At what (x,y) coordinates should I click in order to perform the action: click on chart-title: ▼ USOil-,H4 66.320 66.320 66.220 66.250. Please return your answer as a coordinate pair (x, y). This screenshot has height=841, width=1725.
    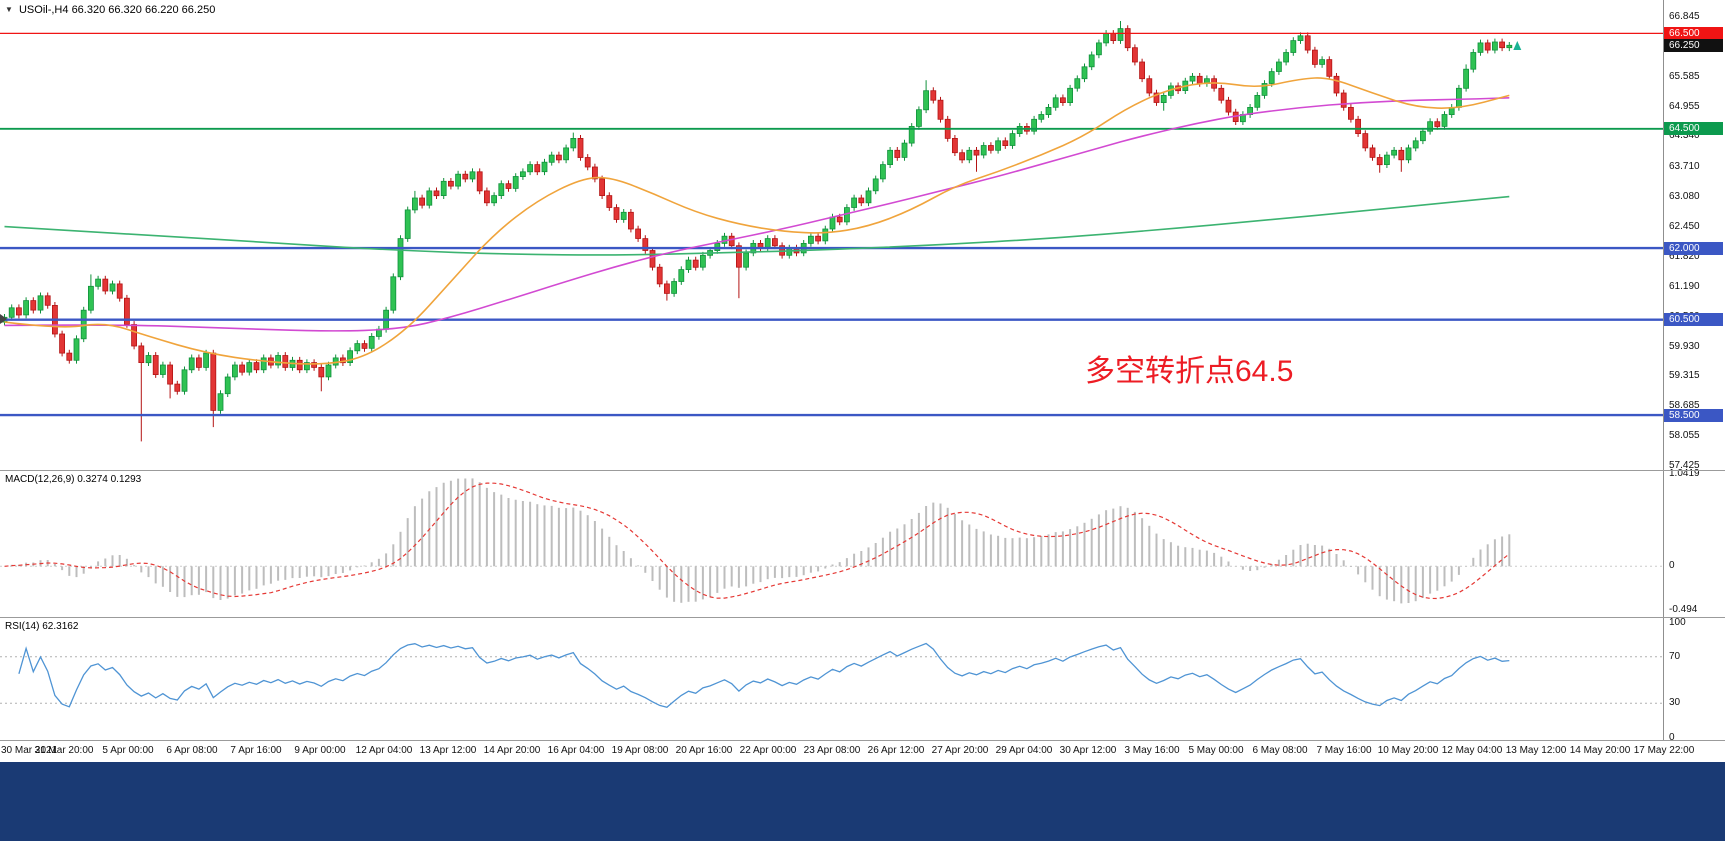
    Looking at the image, I should click on (110, 10).